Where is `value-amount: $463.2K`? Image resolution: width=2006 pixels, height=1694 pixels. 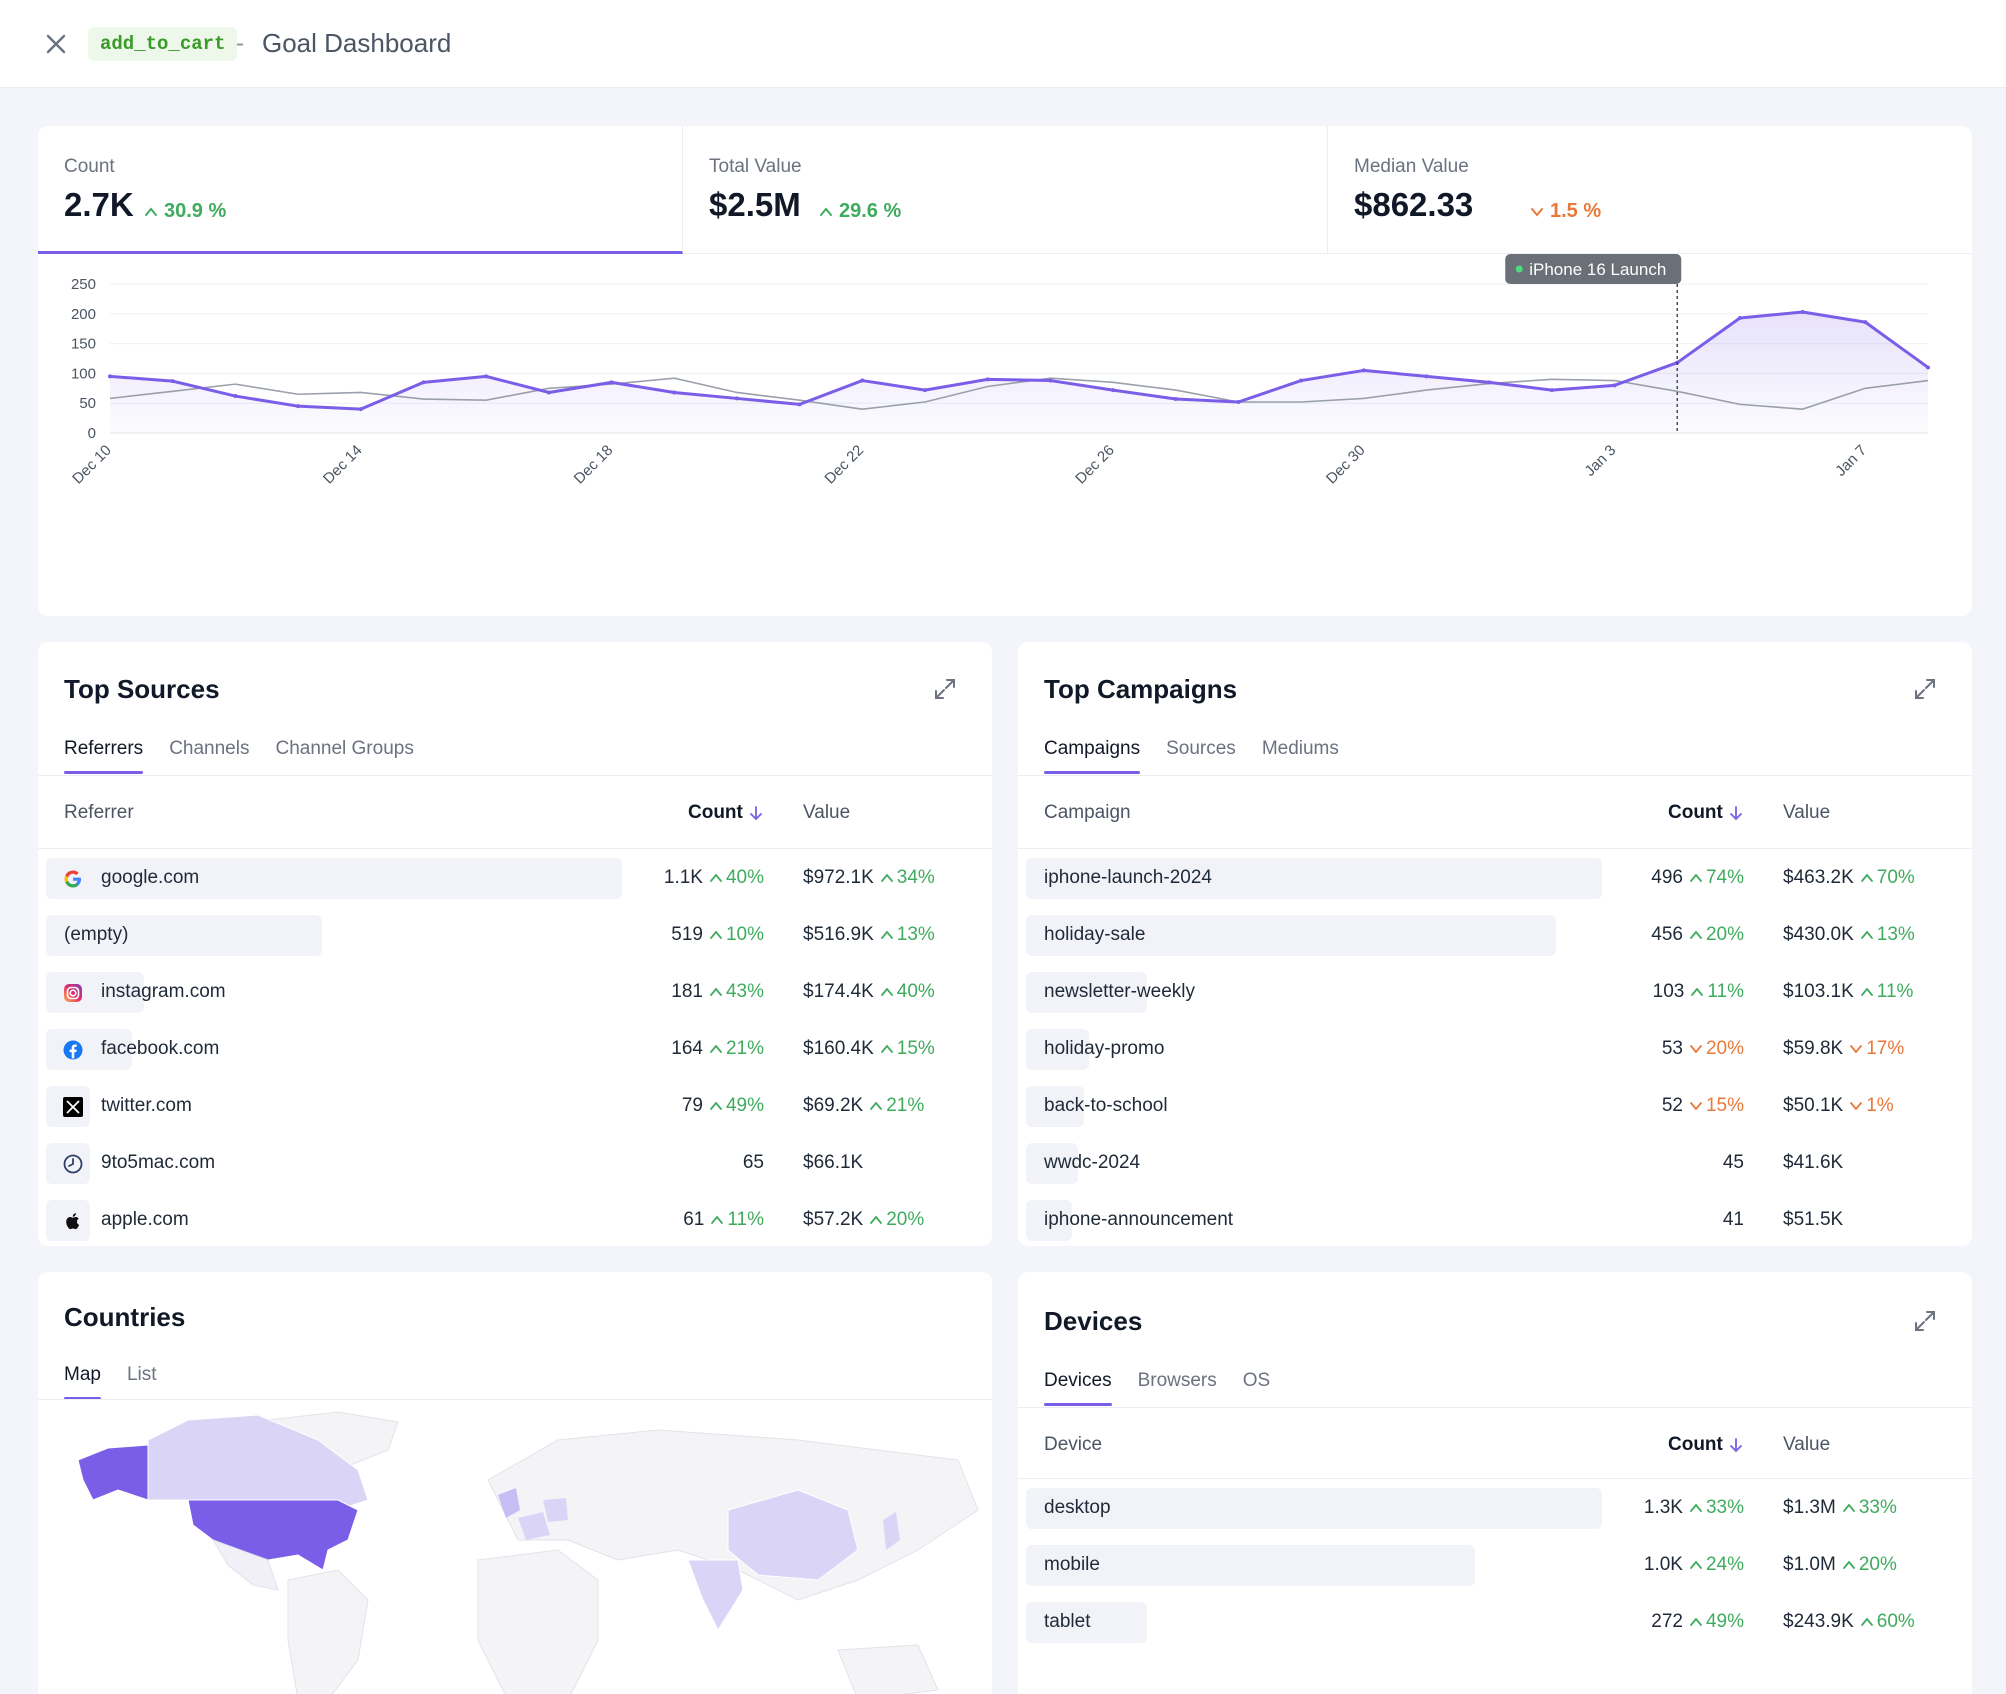 value-amount: $463.2K is located at coordinates (1818, 877).